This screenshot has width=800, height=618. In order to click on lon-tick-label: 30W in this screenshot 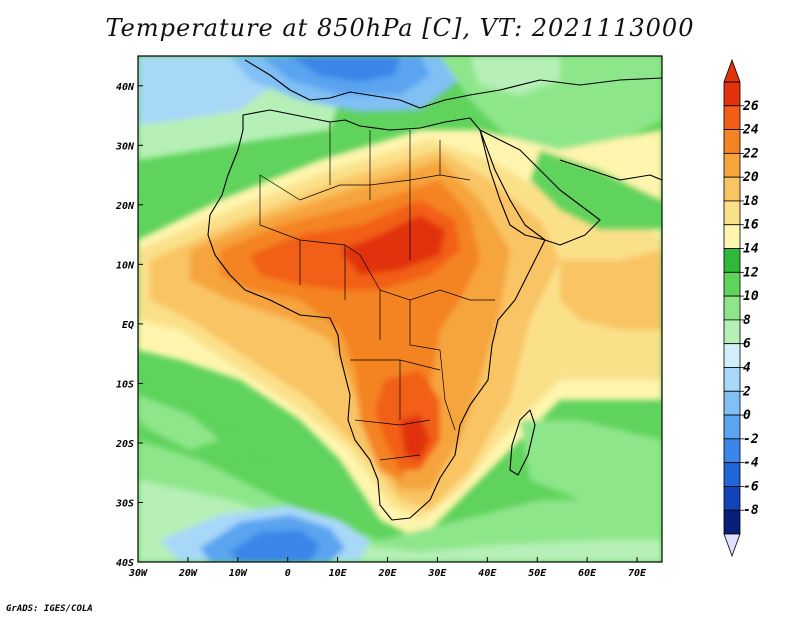, I will do `click(138, 573)`.